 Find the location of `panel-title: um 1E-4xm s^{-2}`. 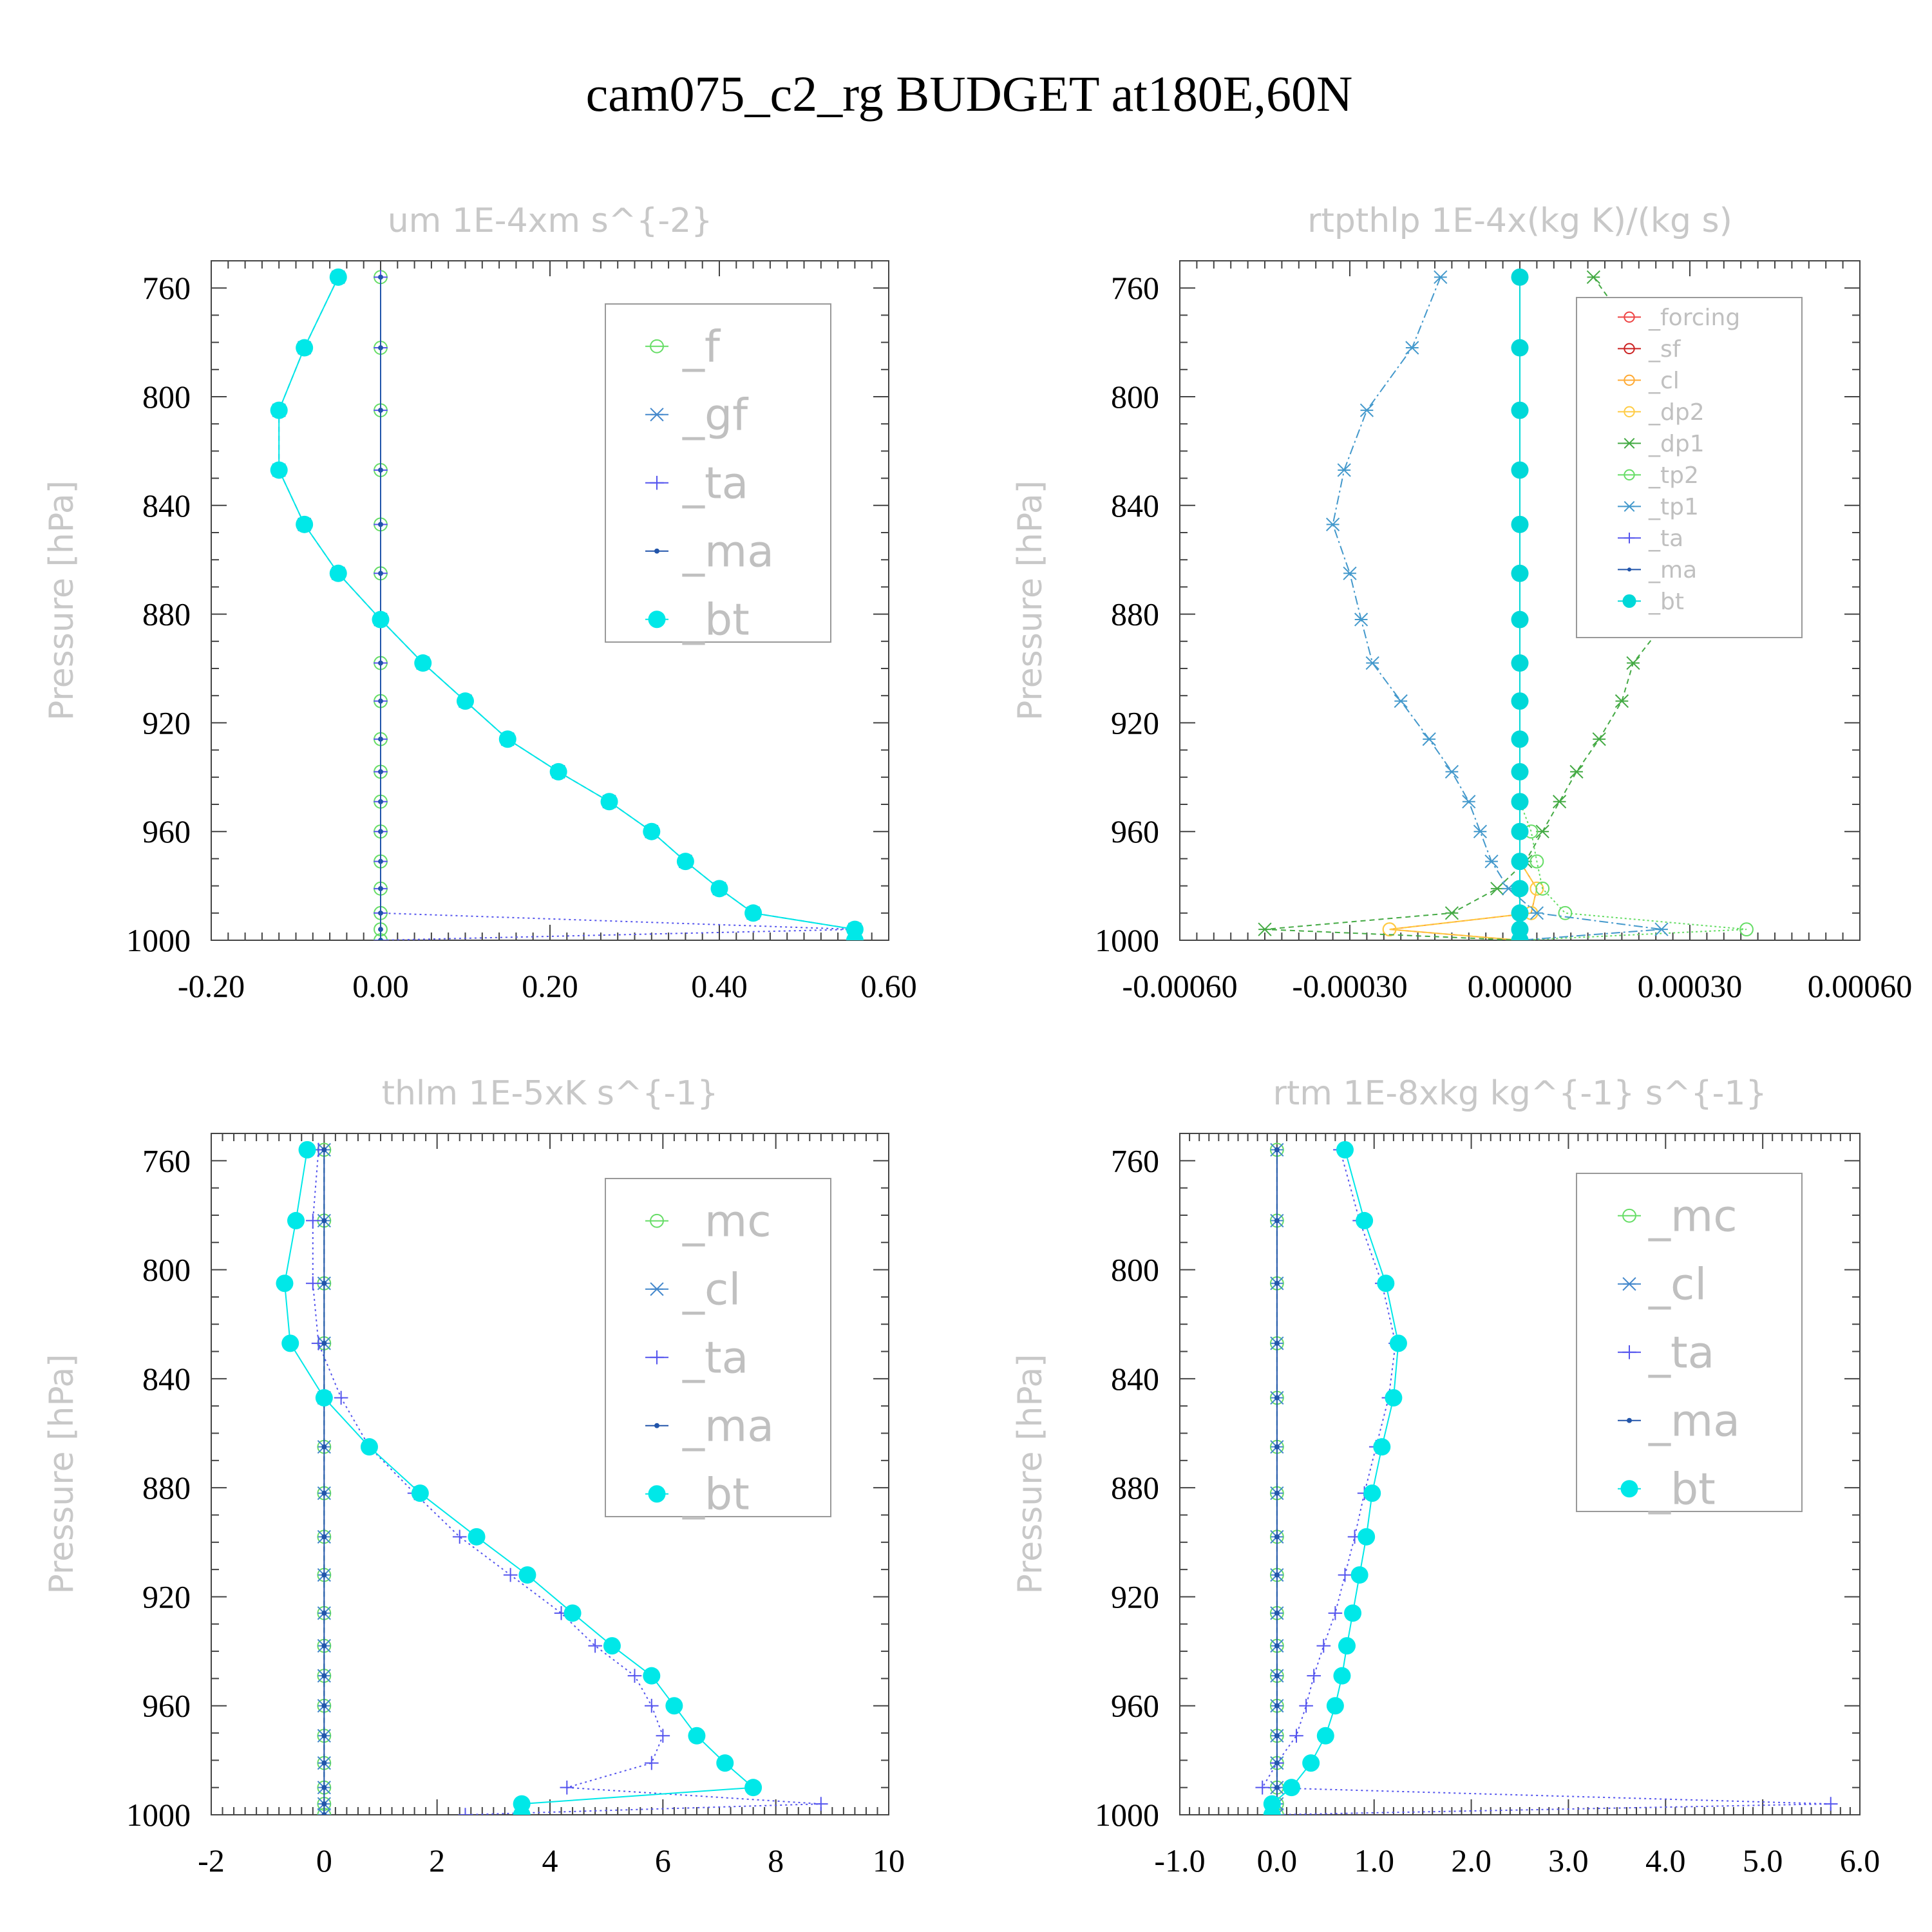

panel-title: um 1E-4xm s^{-2} is located at coordinates (550, 221).